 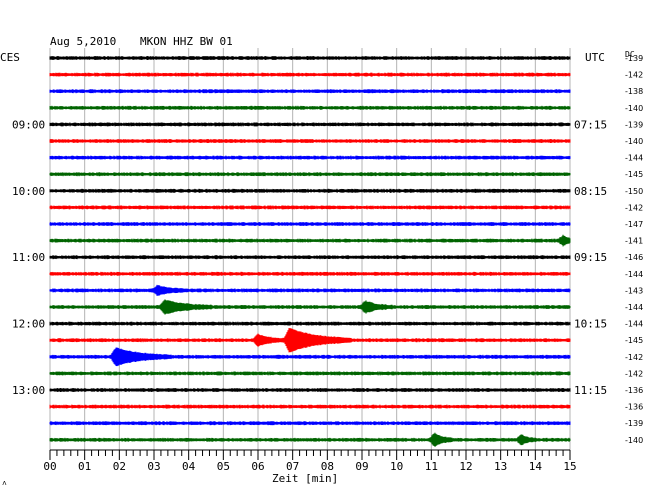 I want to click on x-axis-label: Zeit [min], so click(x=305, y=478).